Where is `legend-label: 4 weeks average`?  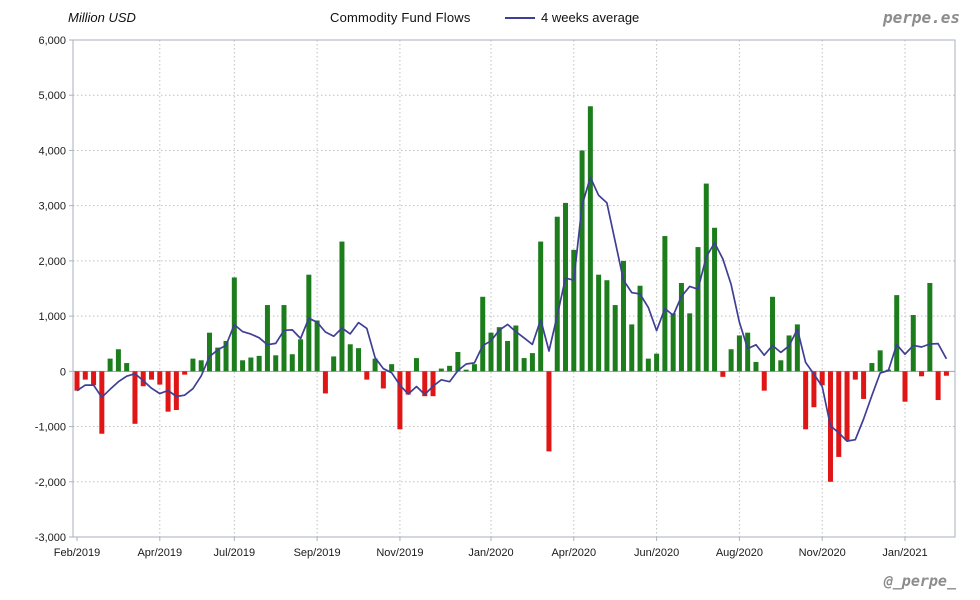 legend-label: 4 weeks average is located at coordinates (590, 17).